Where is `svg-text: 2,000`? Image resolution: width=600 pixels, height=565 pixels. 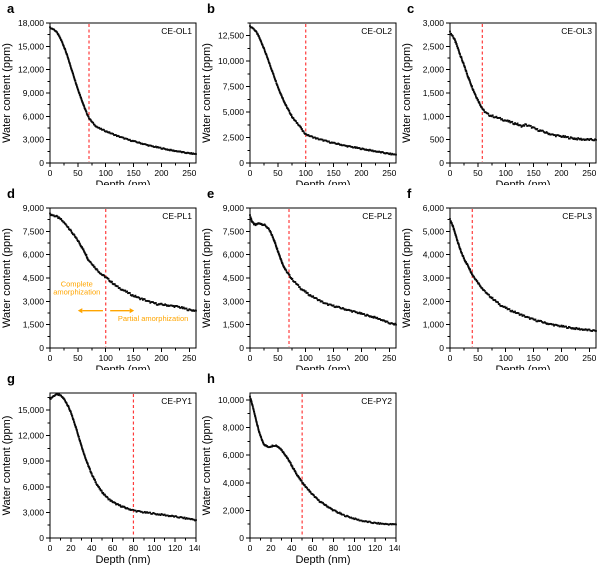
svg-text: 2,000 is located at coordinates (434, 301).